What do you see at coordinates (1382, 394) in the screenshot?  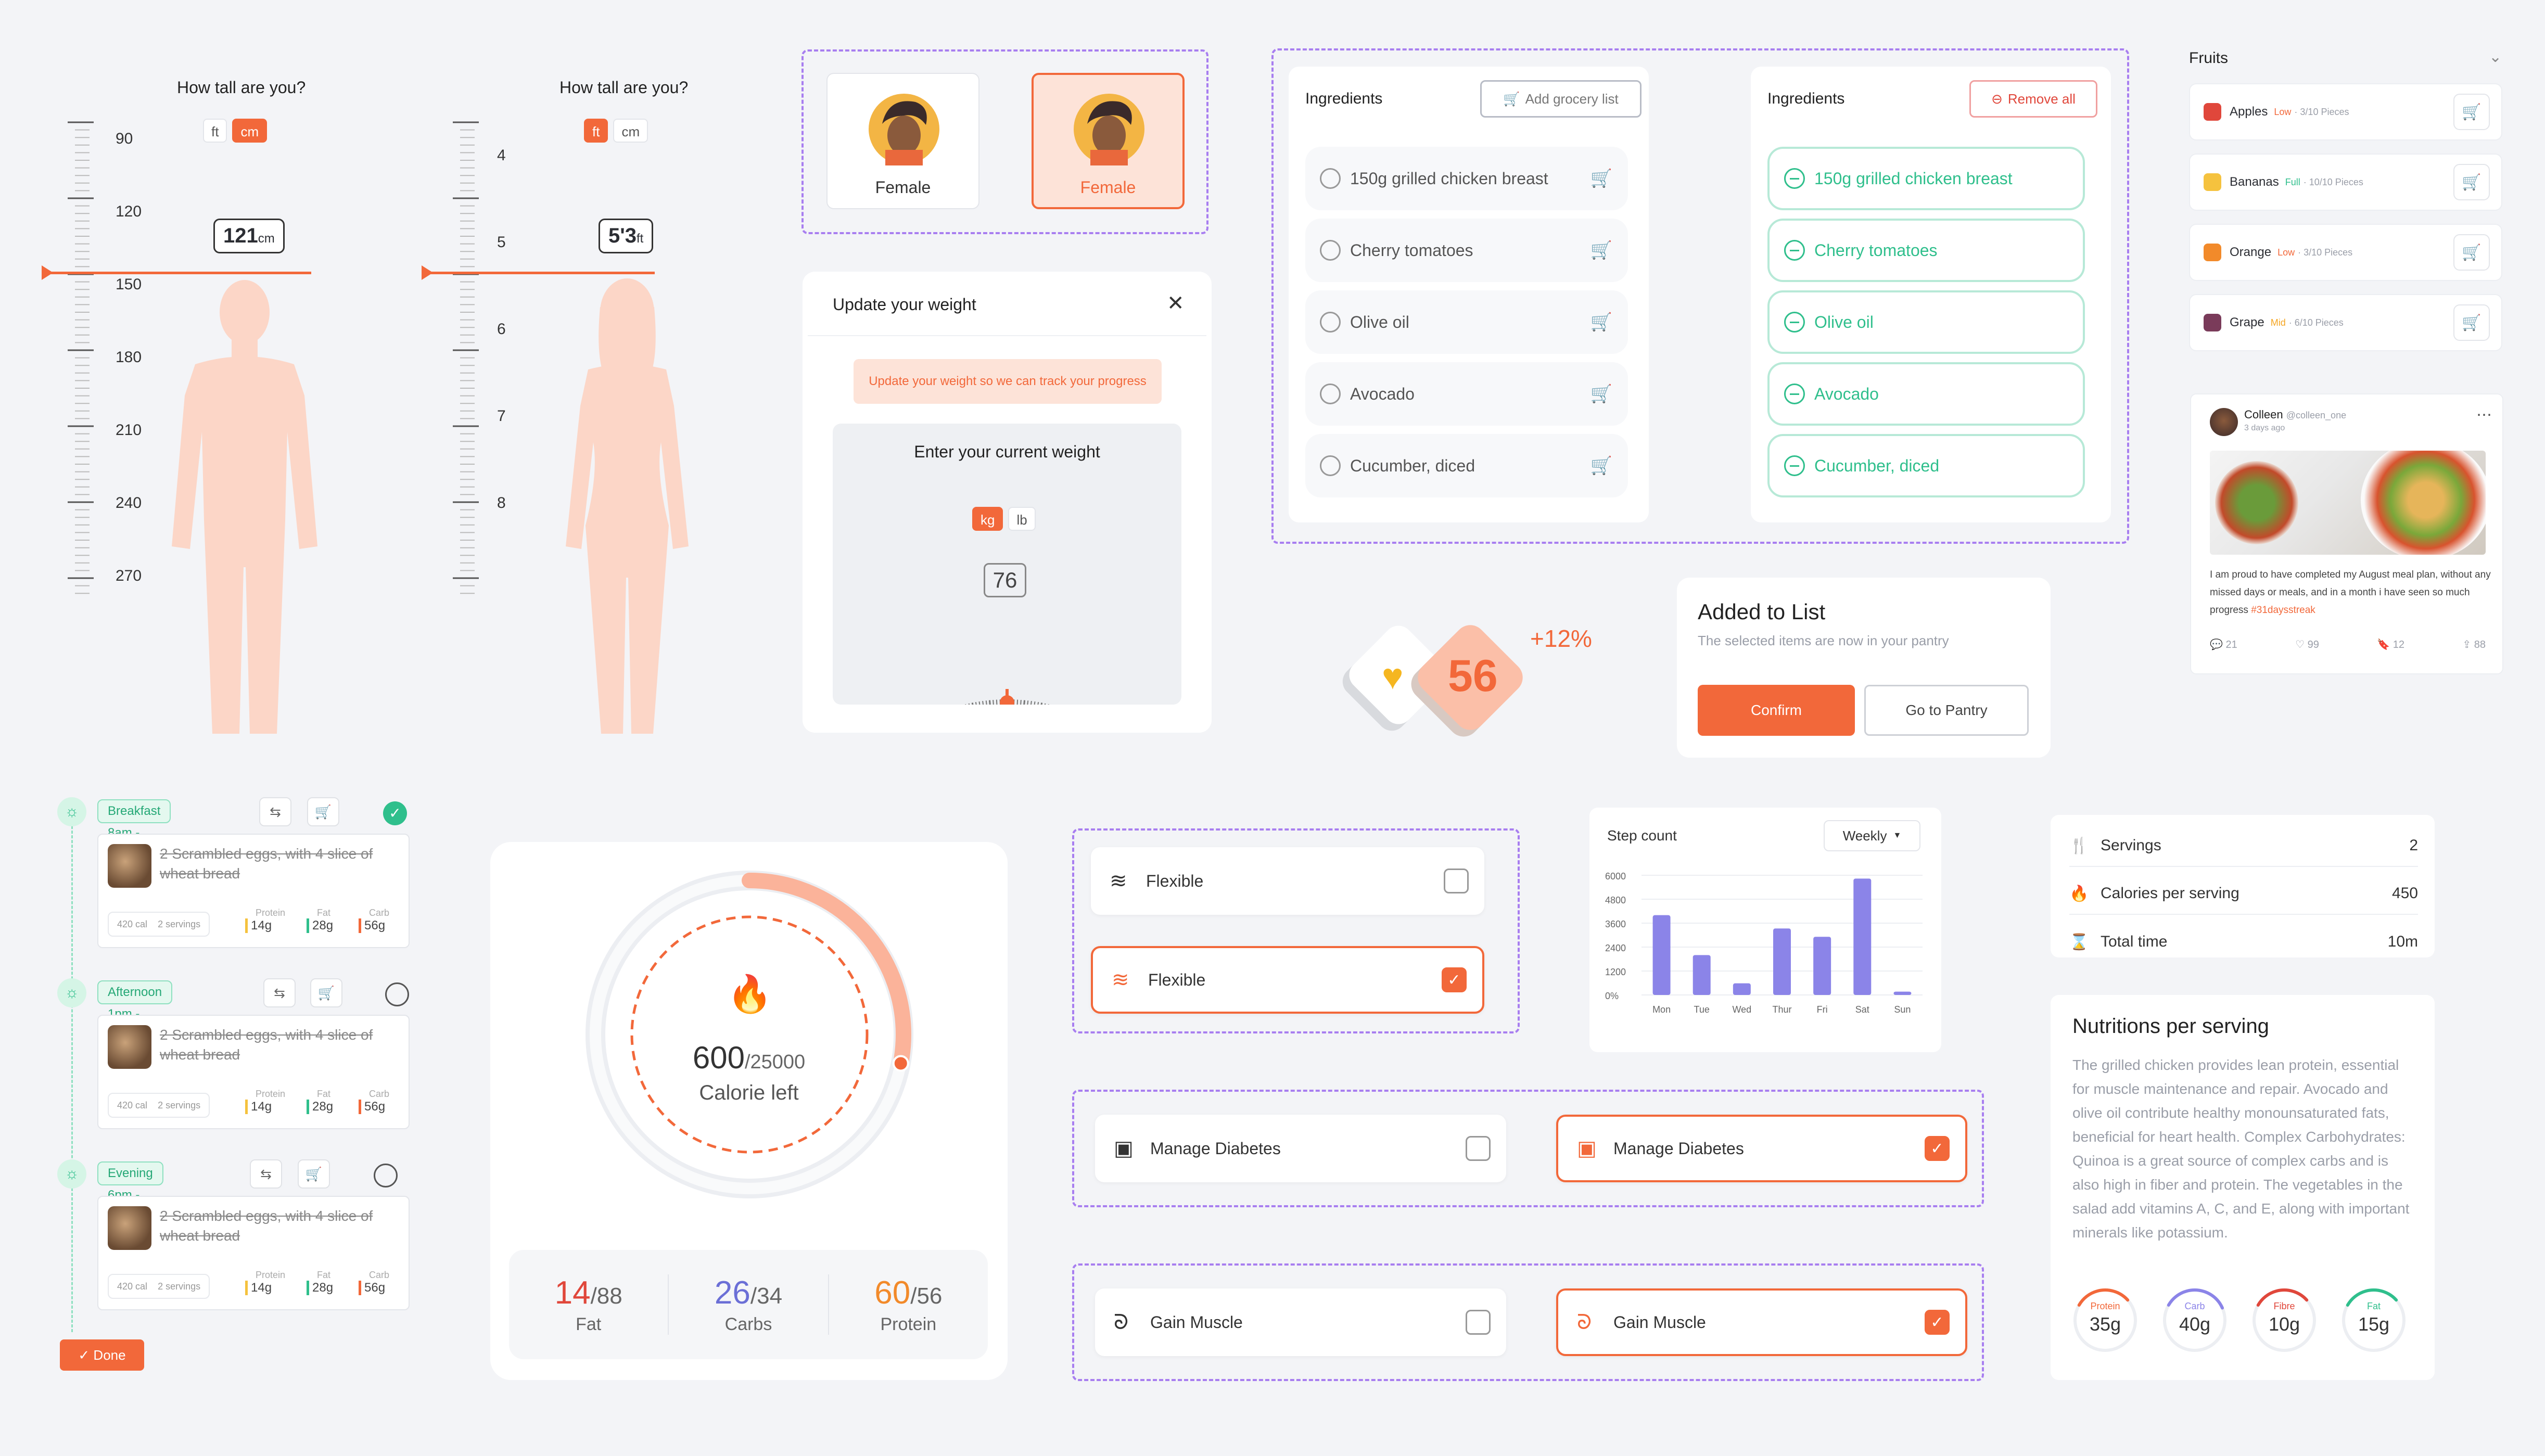 I see `ingredient-label: Avocado` at bounding box center [1382, 394].